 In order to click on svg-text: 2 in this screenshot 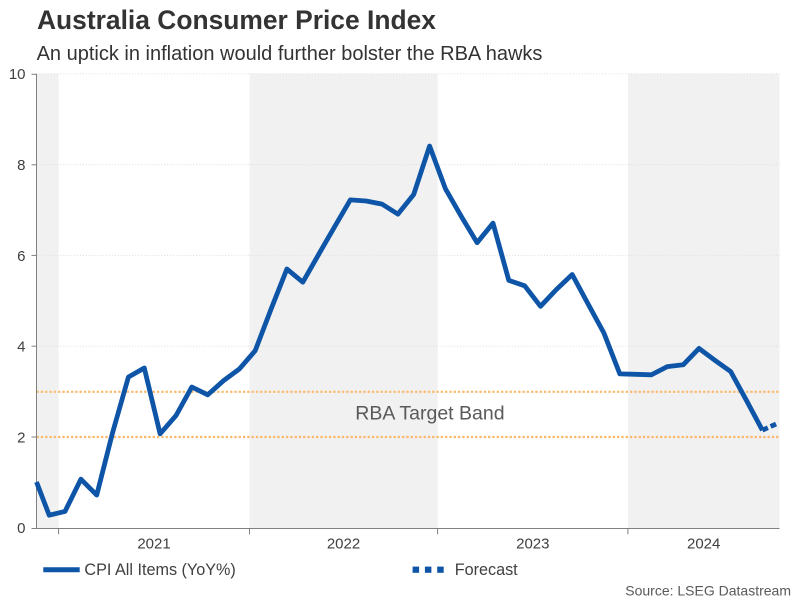, I will do `click(21, 437)`.